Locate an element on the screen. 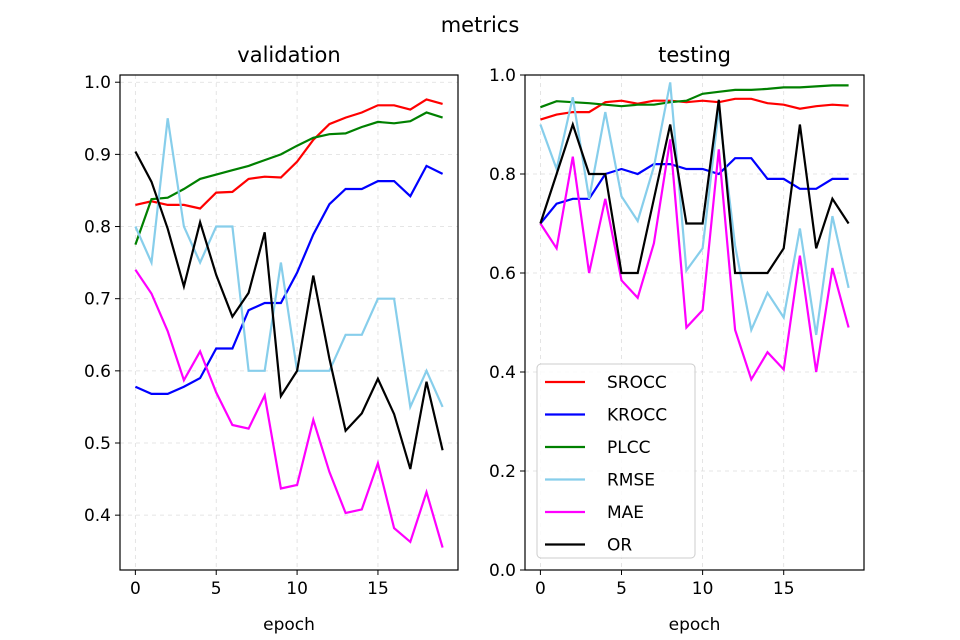 The image size is (960, 640). legend-label-MAE: MAE is located at coordinates (625, 513).